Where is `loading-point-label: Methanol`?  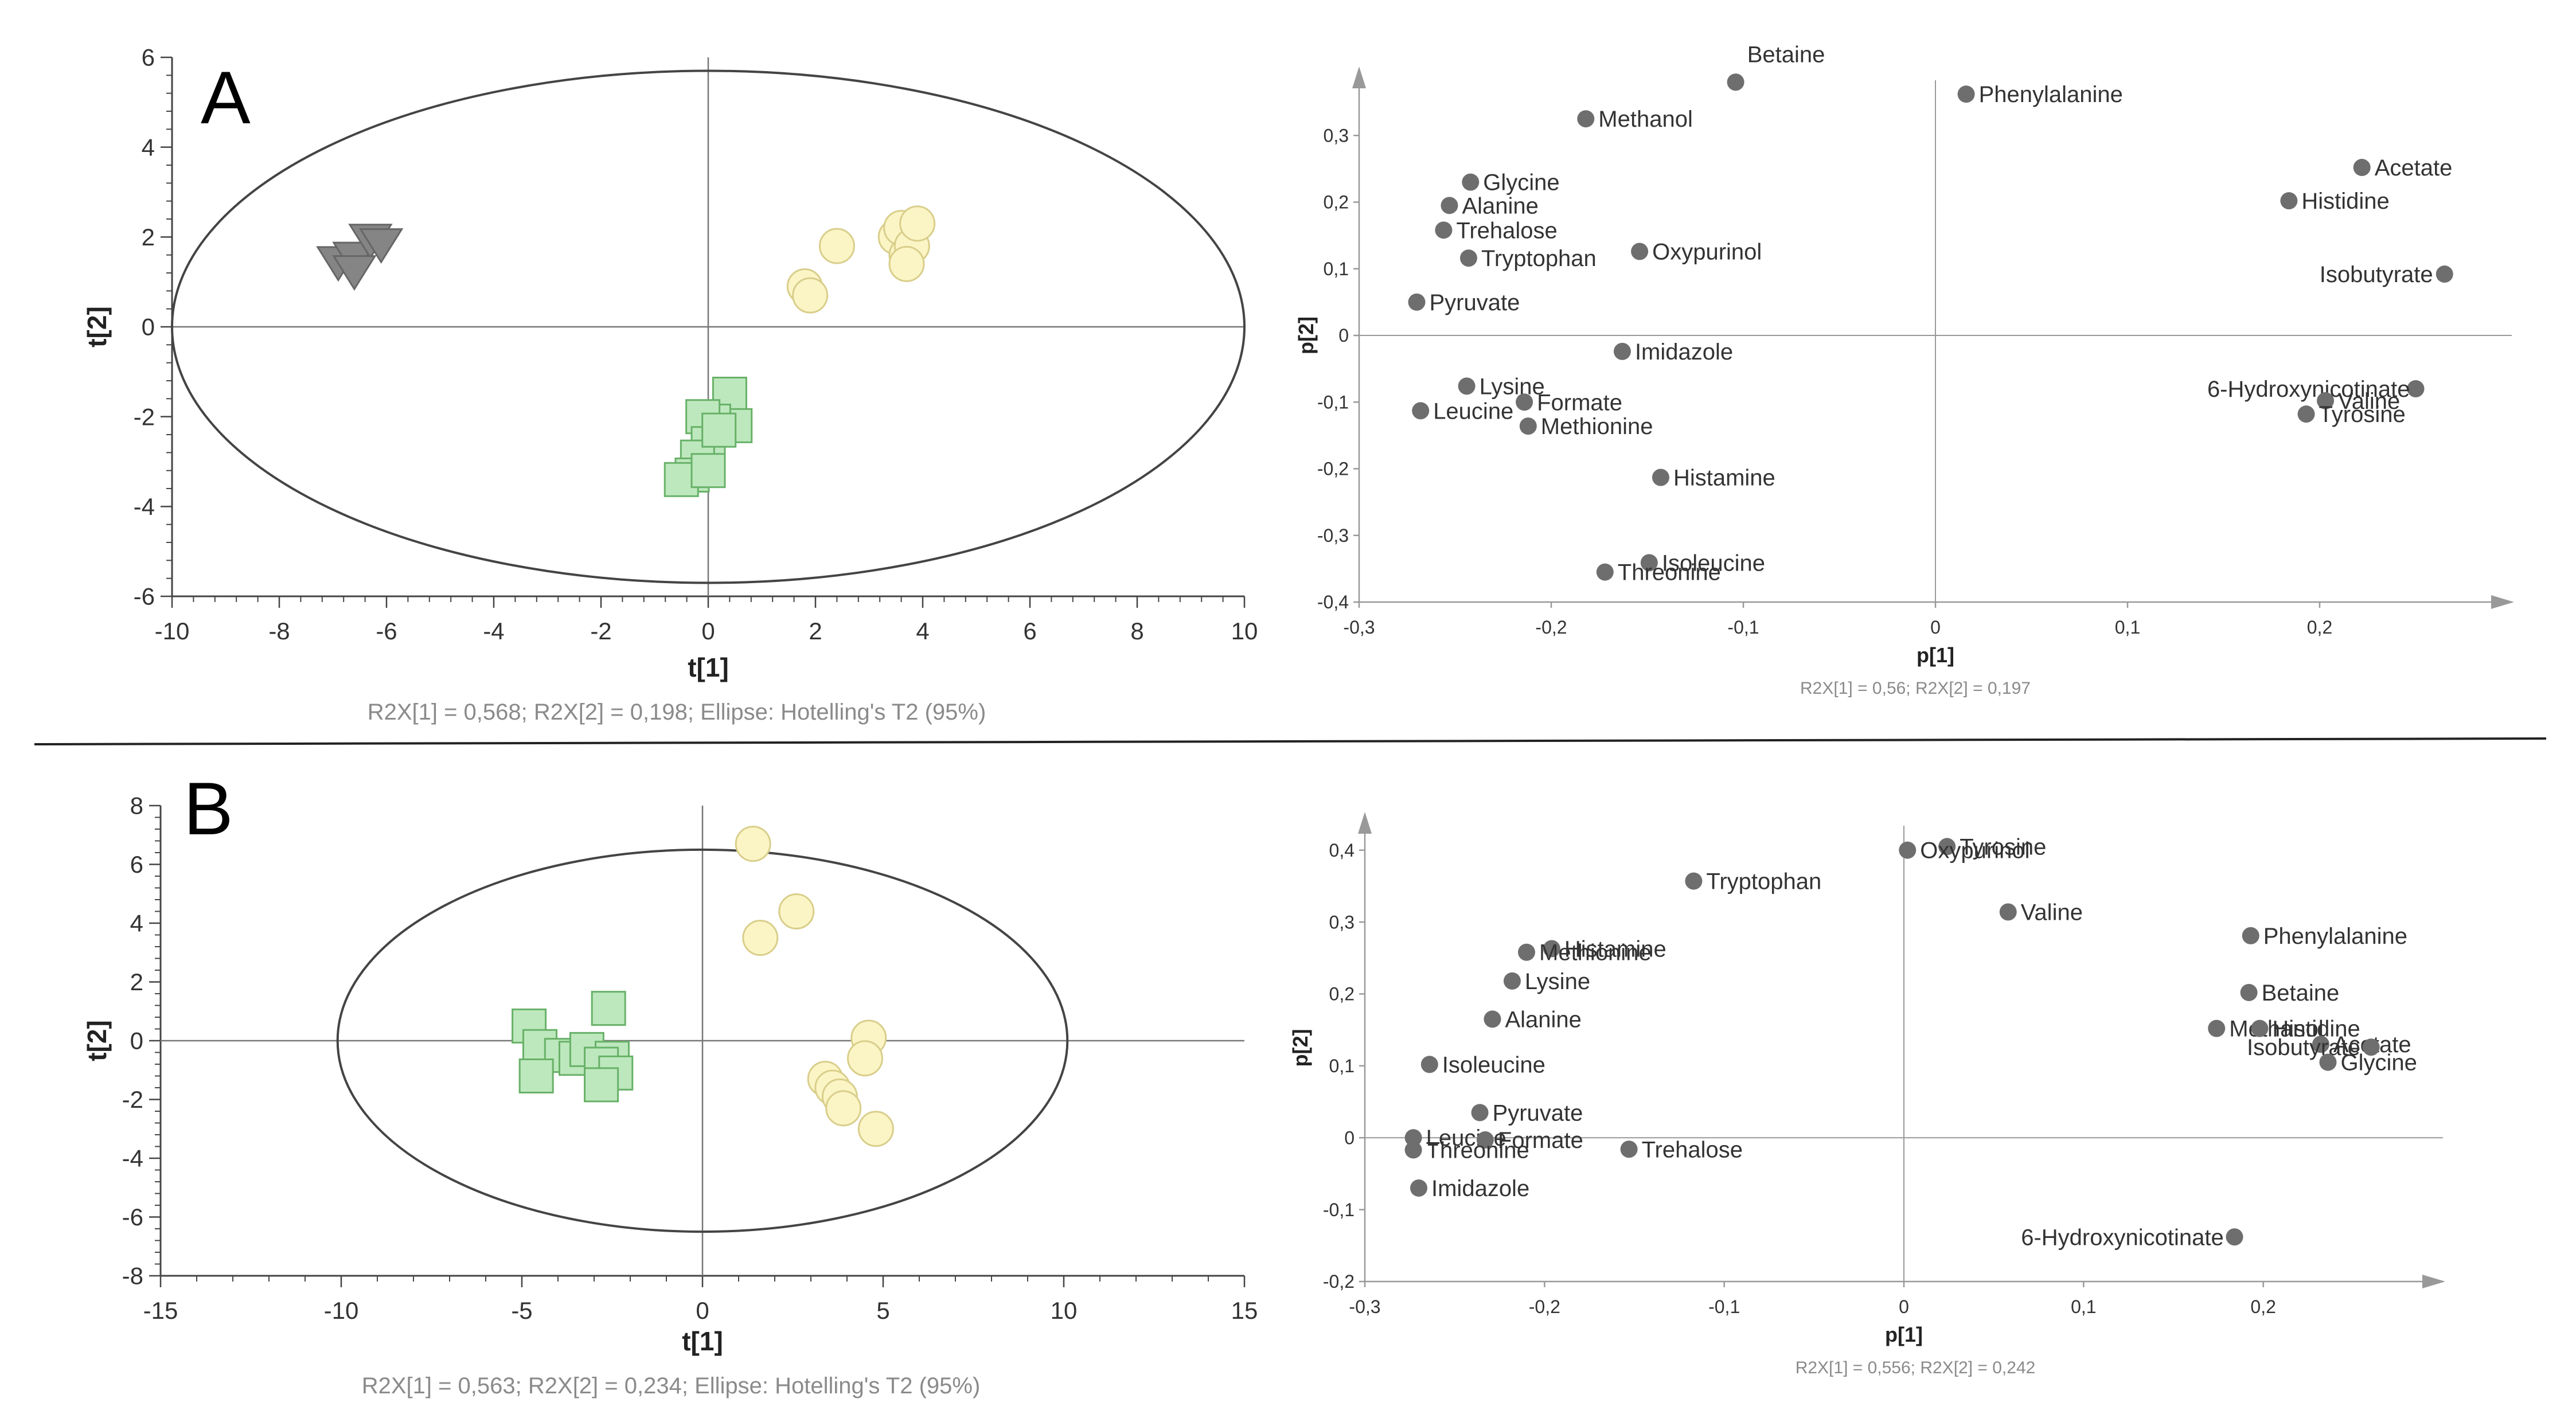 loading-point-label: Methanol is located at coordinates (2277, 1029).